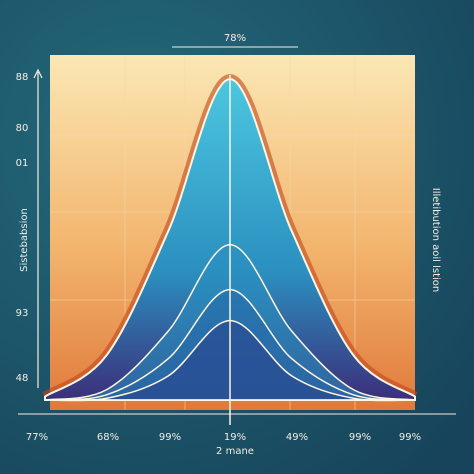 The width and height of the screenshot is (474, 474). I want to click on x-axis-title: 2 mane, so click(235, 451).